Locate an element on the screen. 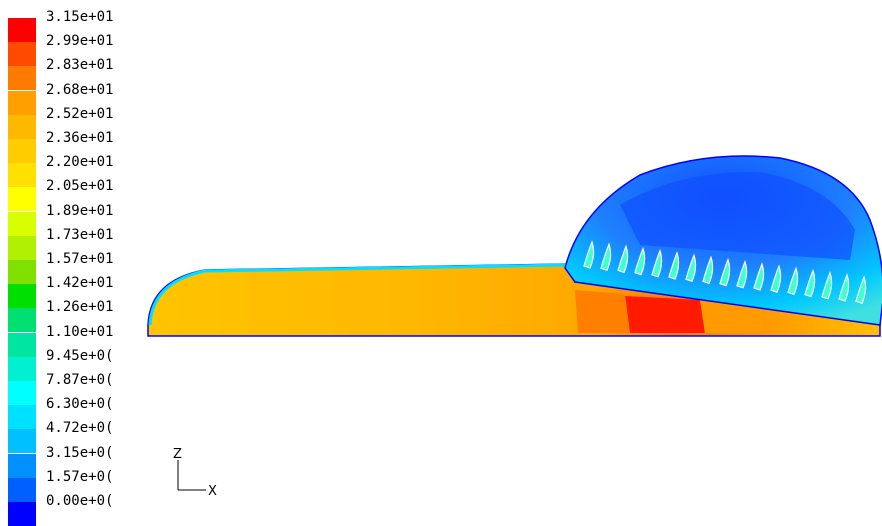 This screenshot has width=882, height=526. colorbar-label: 1.10e+01 is located at coordinates (80, 331).